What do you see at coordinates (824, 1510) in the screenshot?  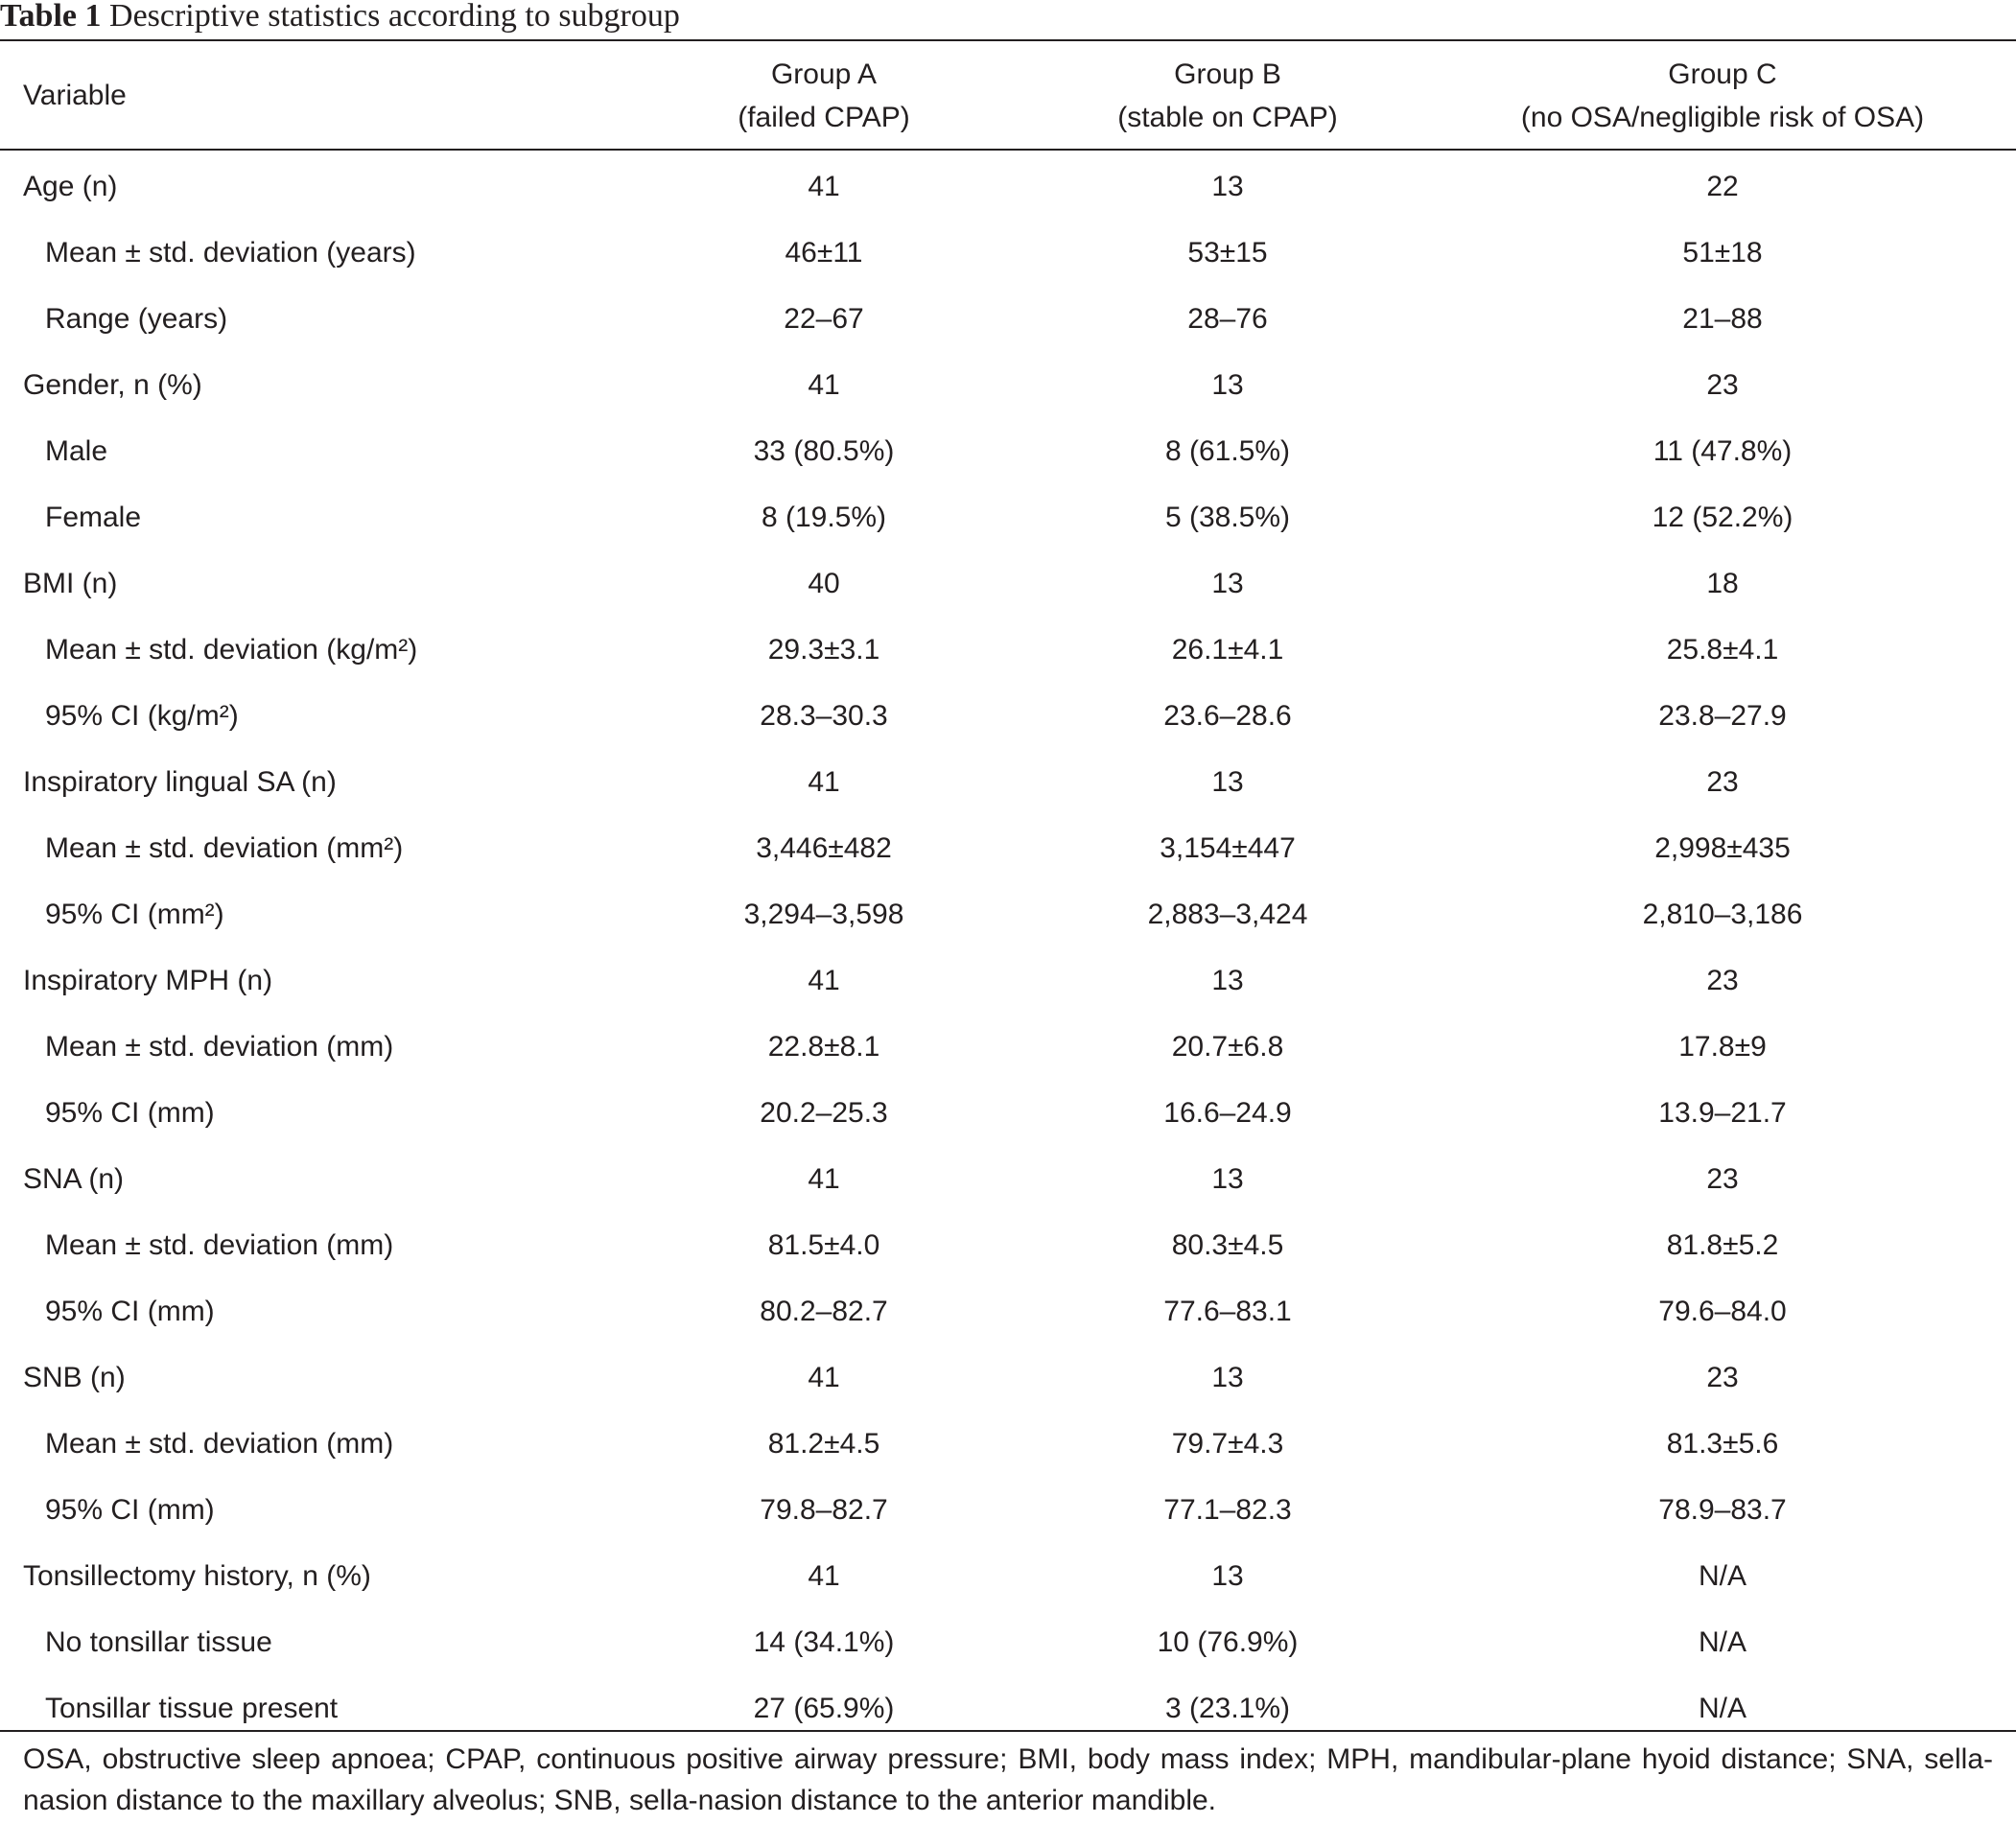 I see `cell-group-a: 79.8–82.7` at bounding box center [824, 1510].